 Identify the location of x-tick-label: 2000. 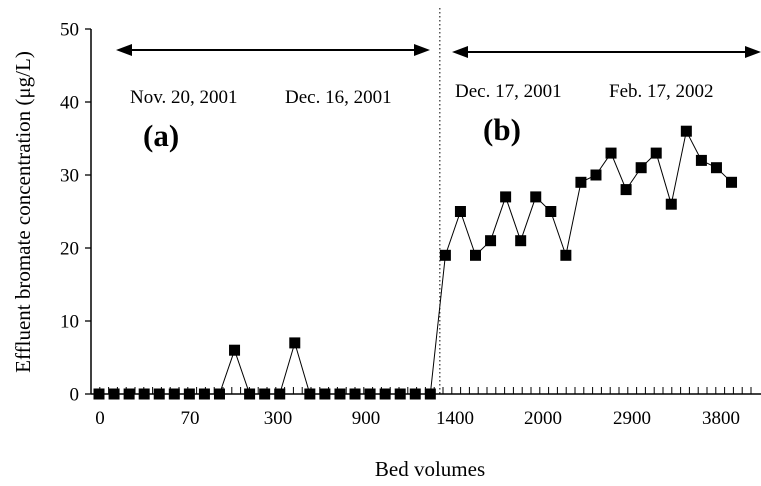
(543, 418).